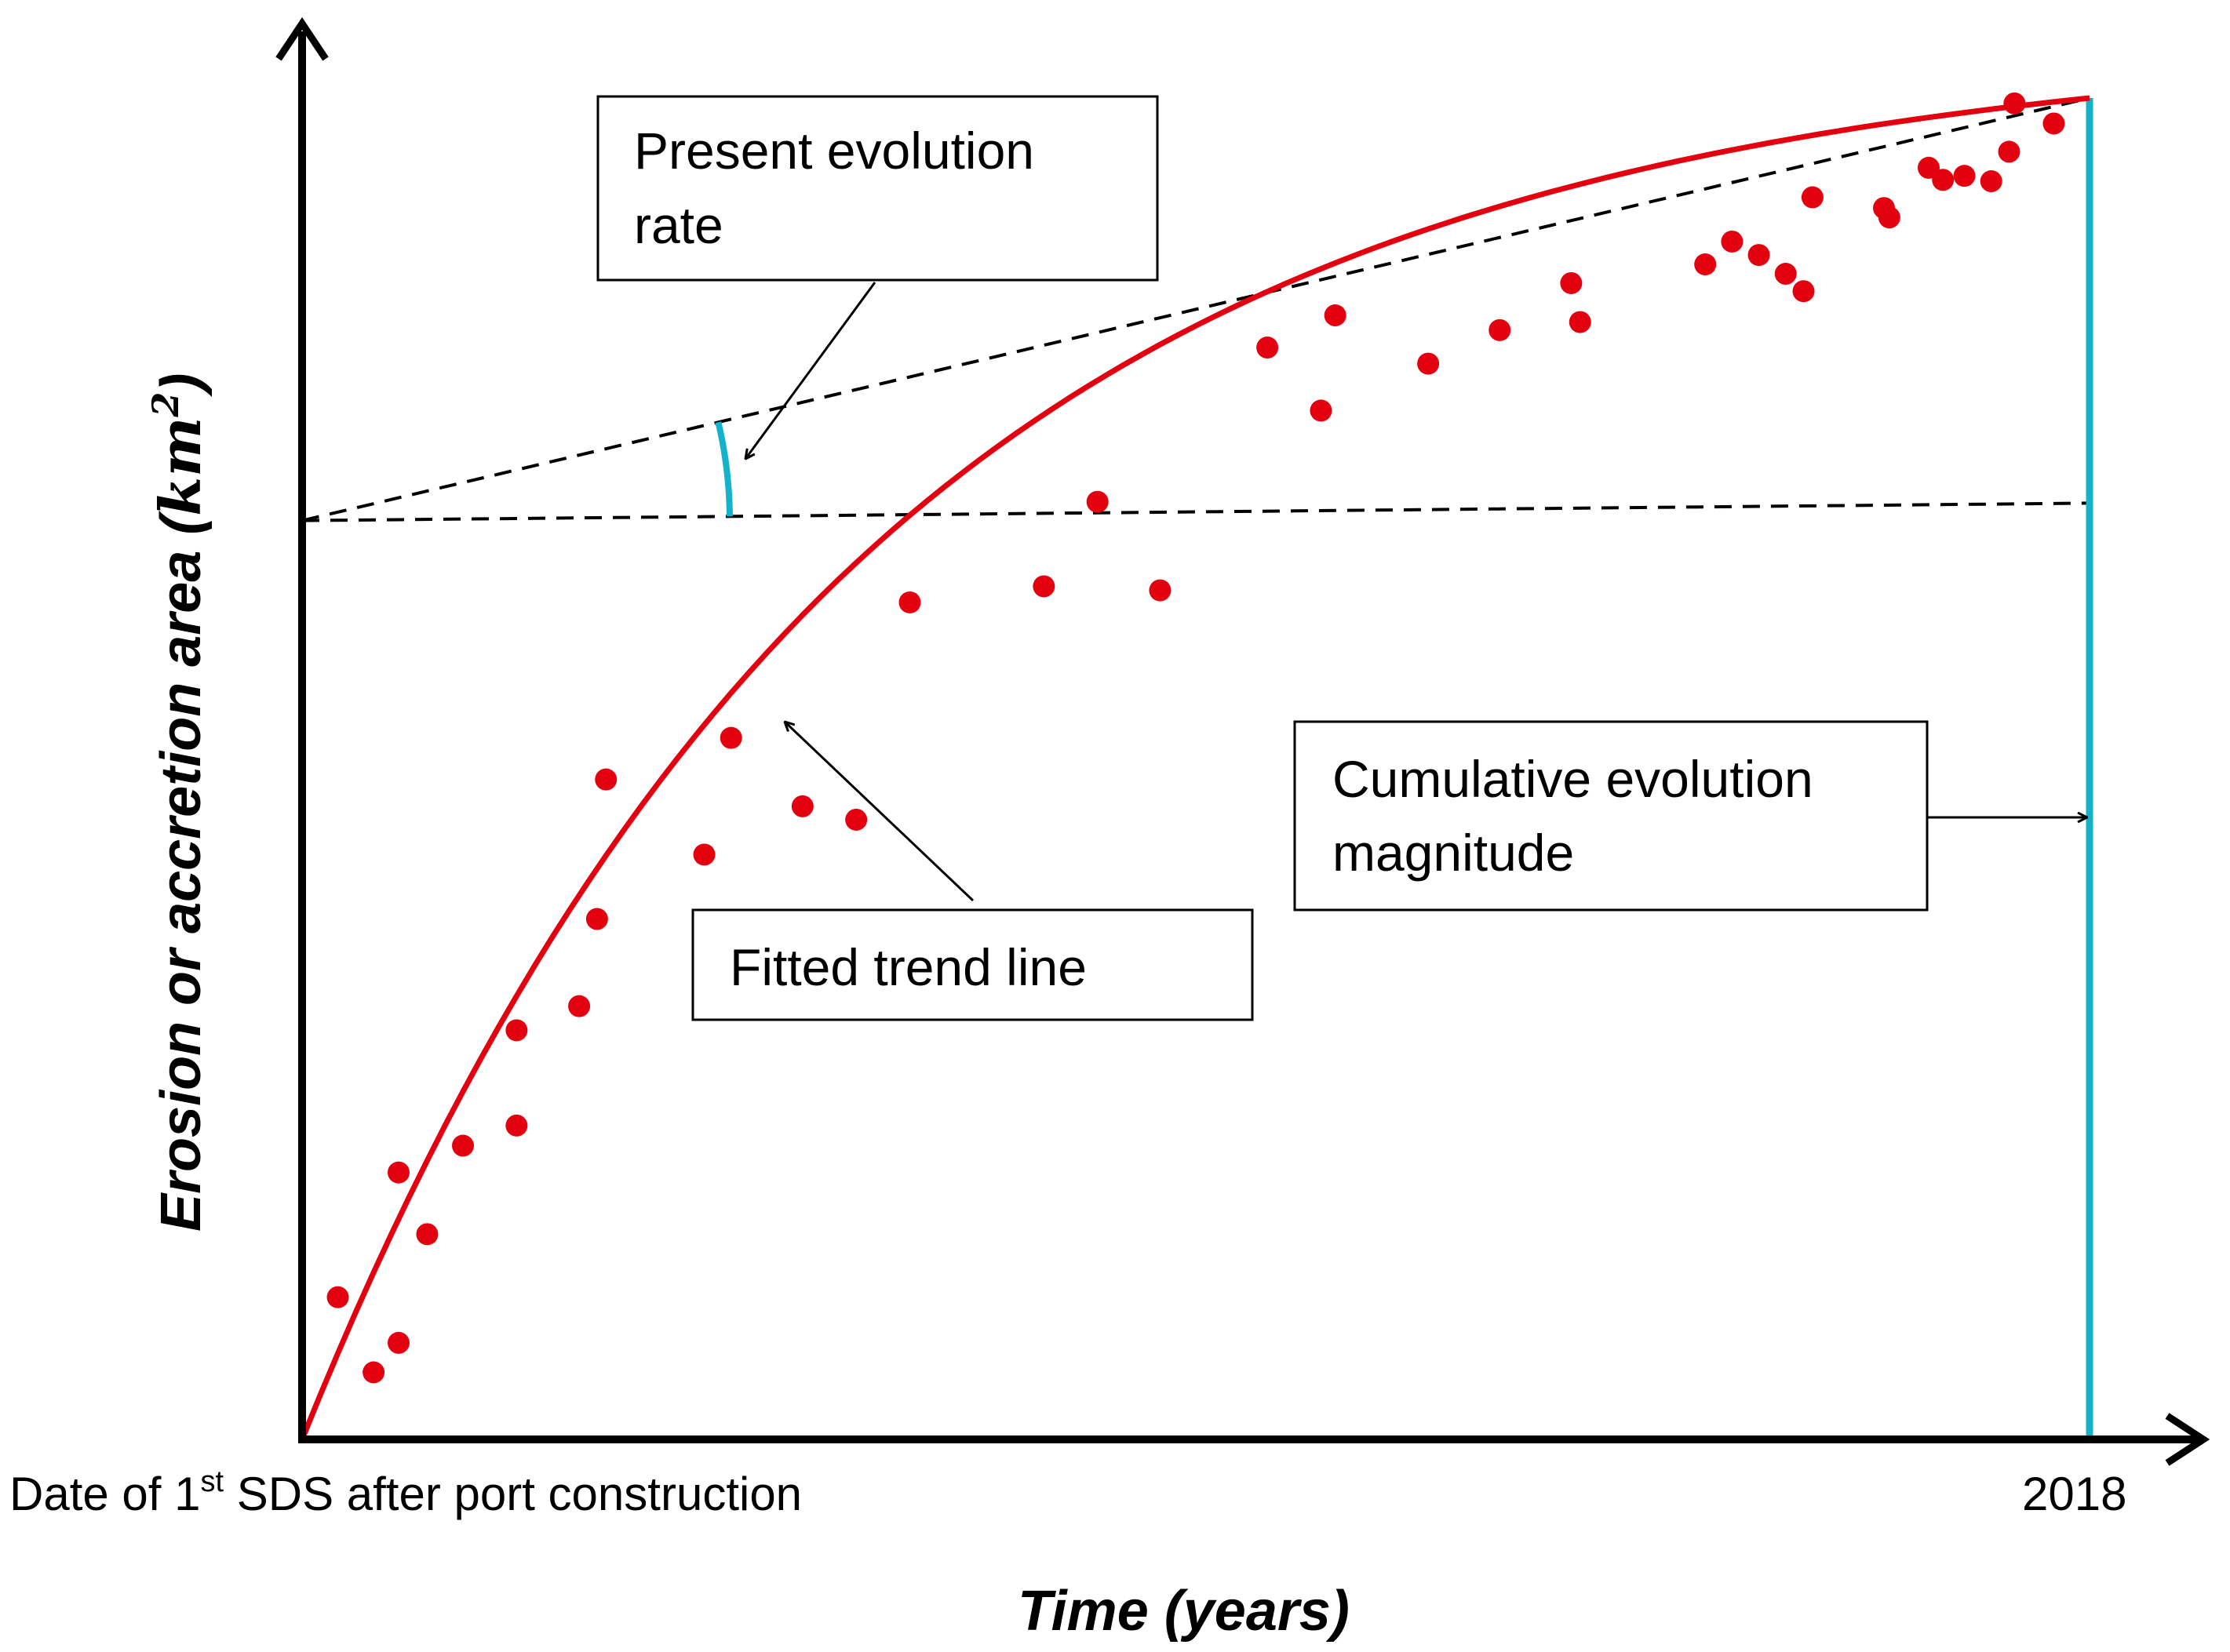 The width and height of the screenshot is (2230, 1652). What do you see at coordinates (1453, 853) in the screenshot?
I see `cumulative-label-line2: magnitude` at bounding box center [1453, 853].